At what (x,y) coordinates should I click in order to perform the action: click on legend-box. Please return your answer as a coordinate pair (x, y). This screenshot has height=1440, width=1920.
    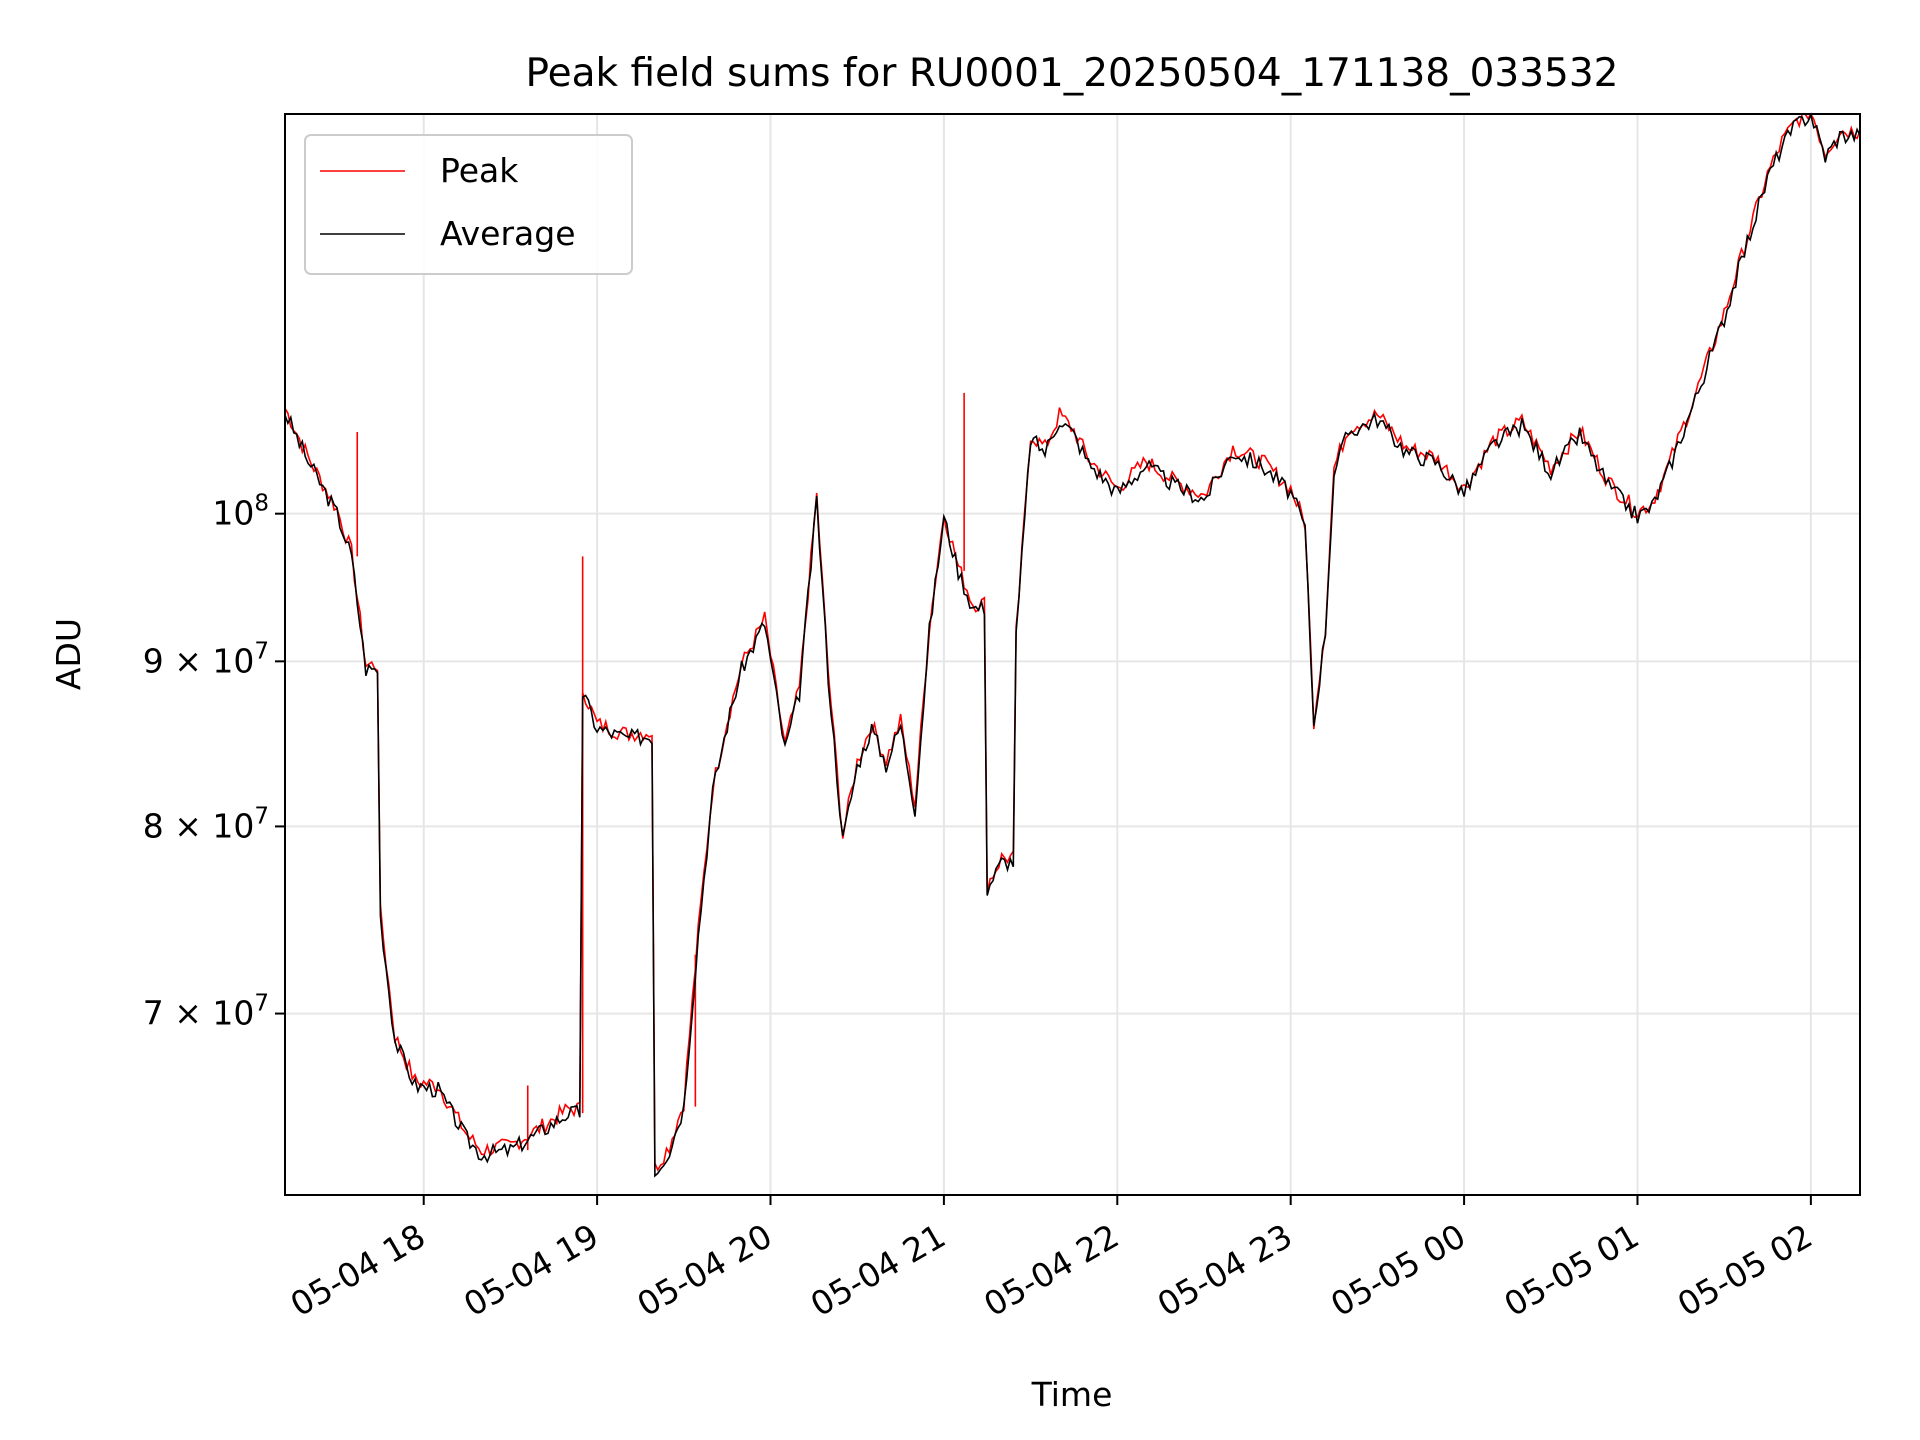
    Looking at the image, I should click on (468, 204).